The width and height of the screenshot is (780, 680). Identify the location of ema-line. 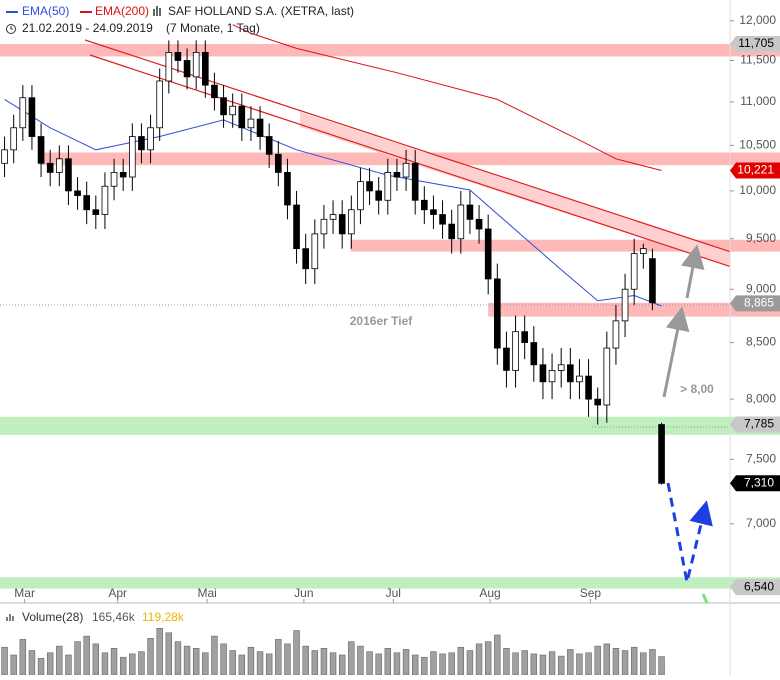
(447, 97).